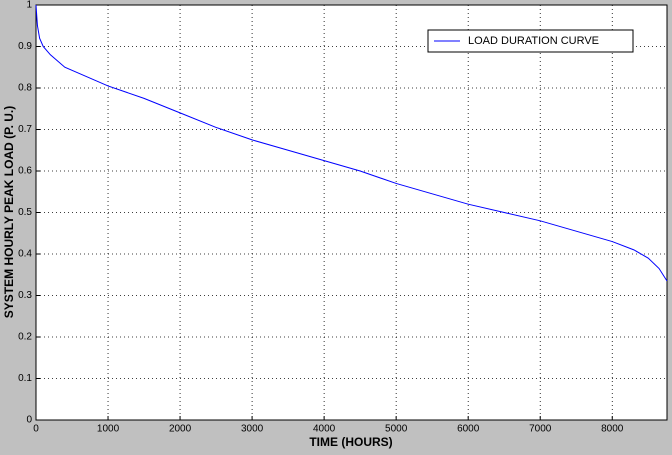 Image resolution: width=672 pixels, height=455 pixels. I want to click on y-tick-label: 0, so click(29, 420).